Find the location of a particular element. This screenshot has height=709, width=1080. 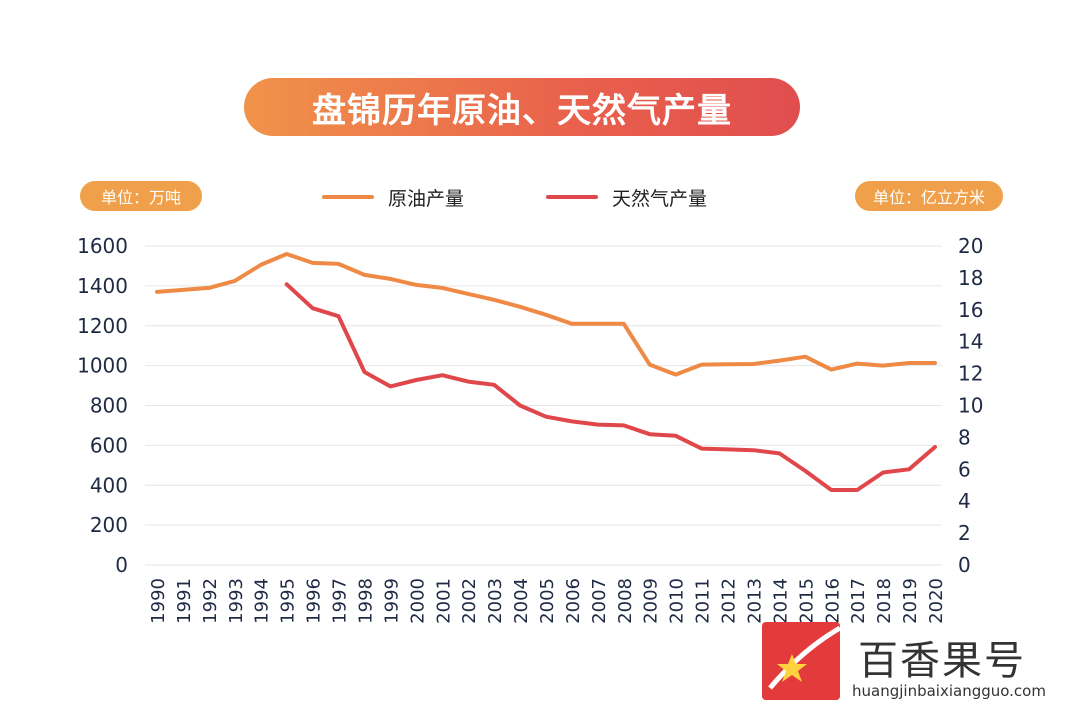

x-tick-label: 2000 is located at coordinates (417, 601).